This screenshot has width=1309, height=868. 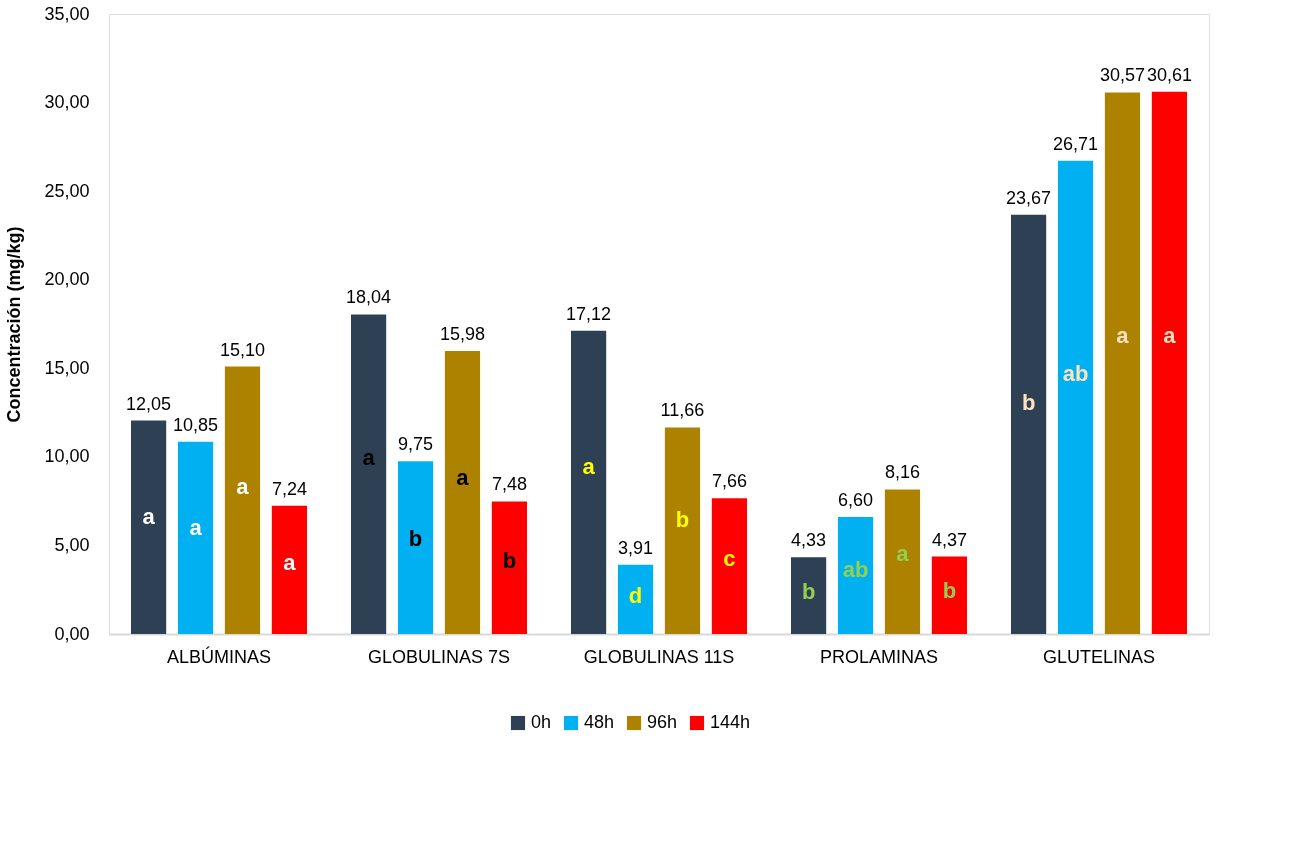 What do you see at coordinates (589, 313) in the screenshot?
I see `text: 17,12` at bounding box center [589, 313].